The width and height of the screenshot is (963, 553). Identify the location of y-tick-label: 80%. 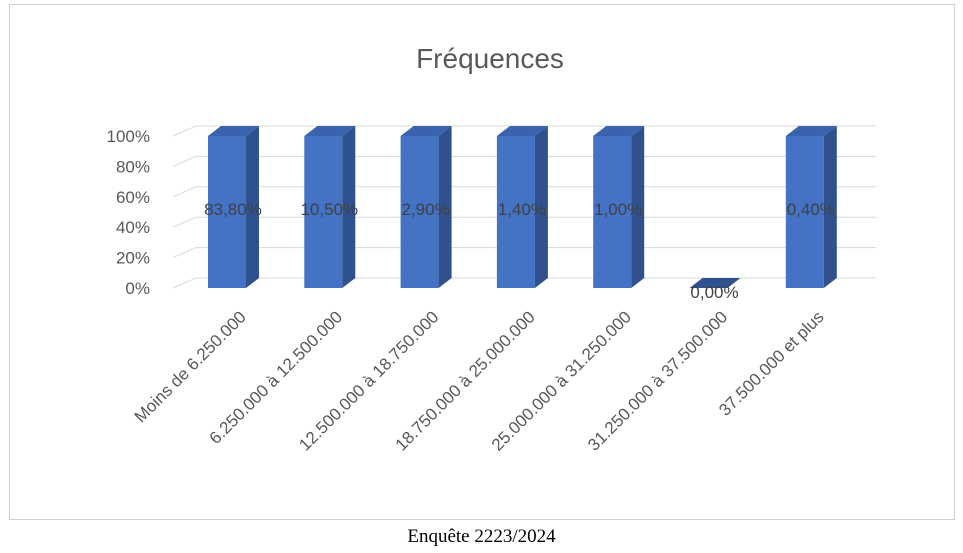
(133, 166).